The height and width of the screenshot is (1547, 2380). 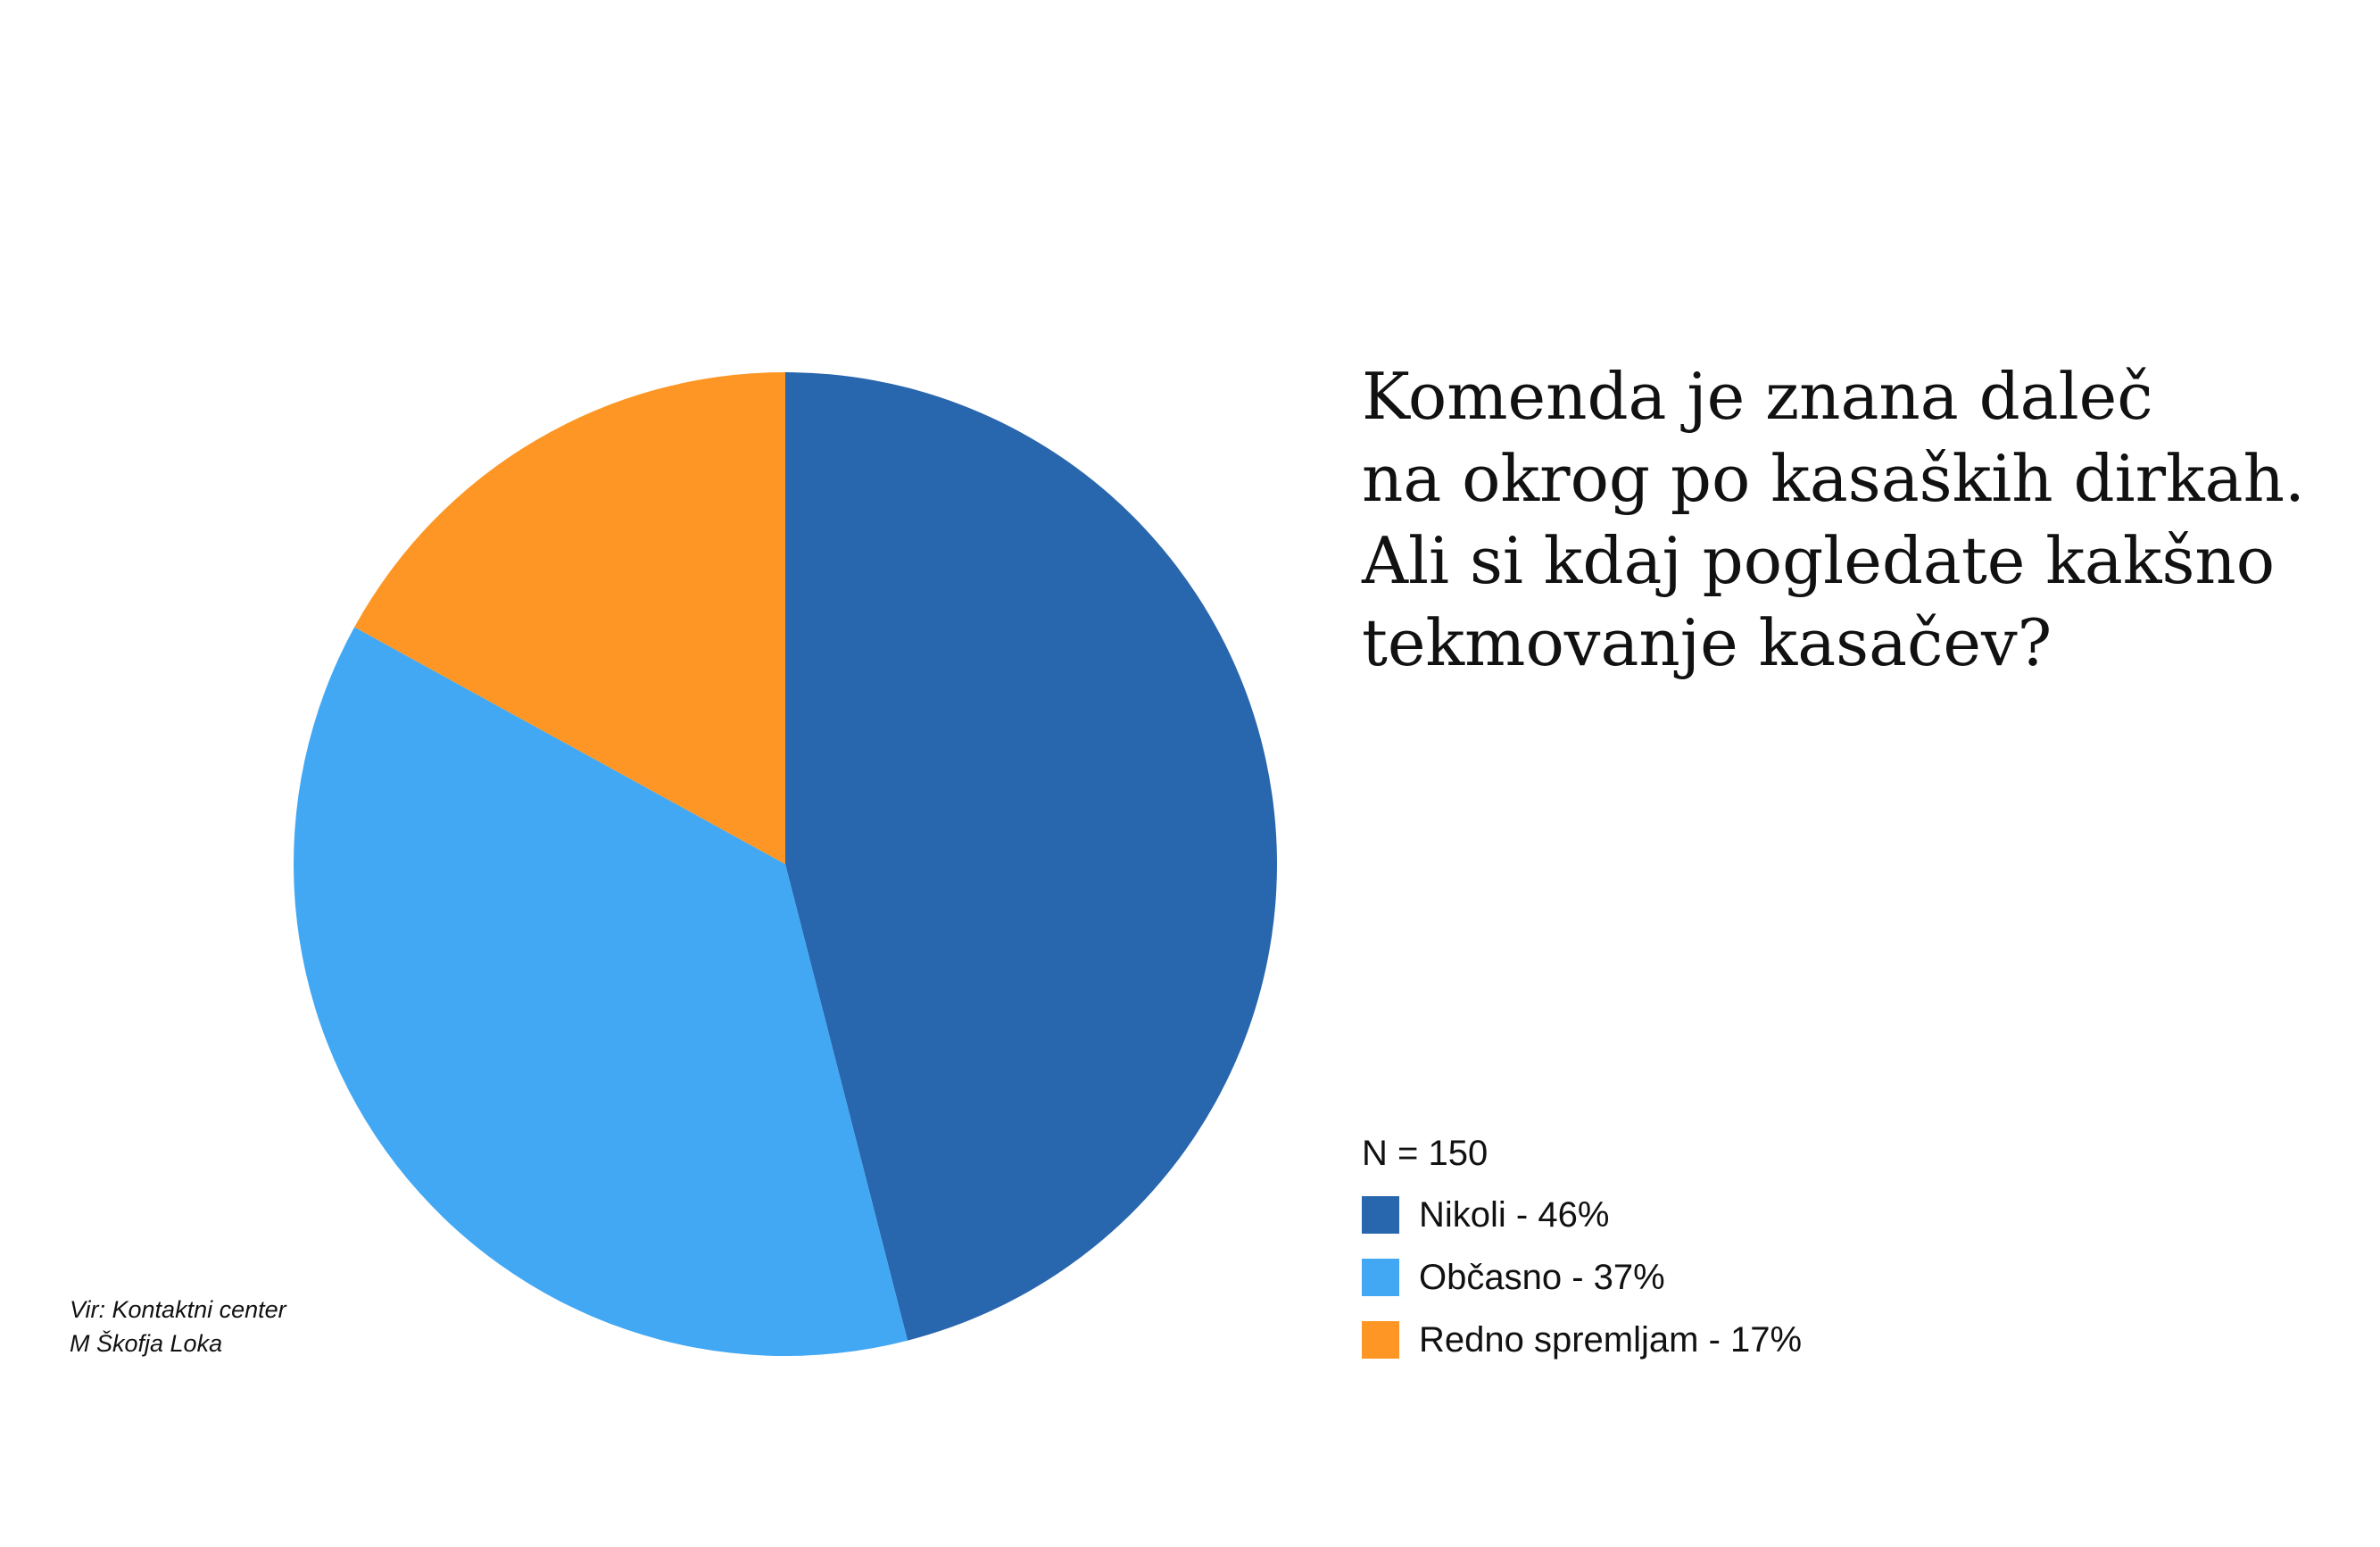 I want to click on legend-item-nikoli: Nikoli - 46%, so click(x=1582, y=1215).